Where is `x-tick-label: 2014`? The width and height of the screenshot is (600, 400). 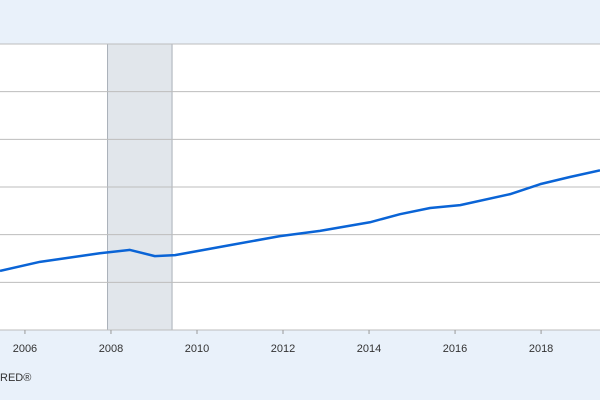
x-tick-label: 2014 is located at coordinates (369, 349).